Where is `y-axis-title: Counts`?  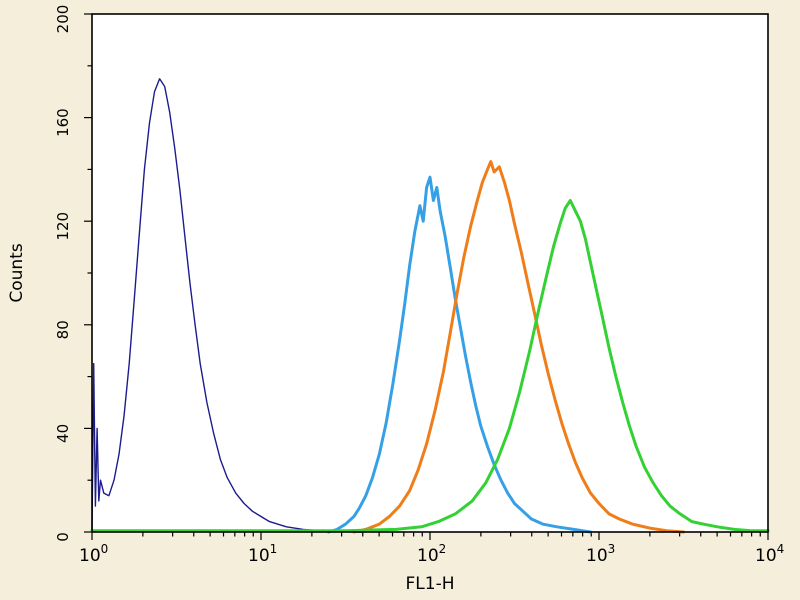
y-axis-title: Counts is located at coordinates (17, 272).